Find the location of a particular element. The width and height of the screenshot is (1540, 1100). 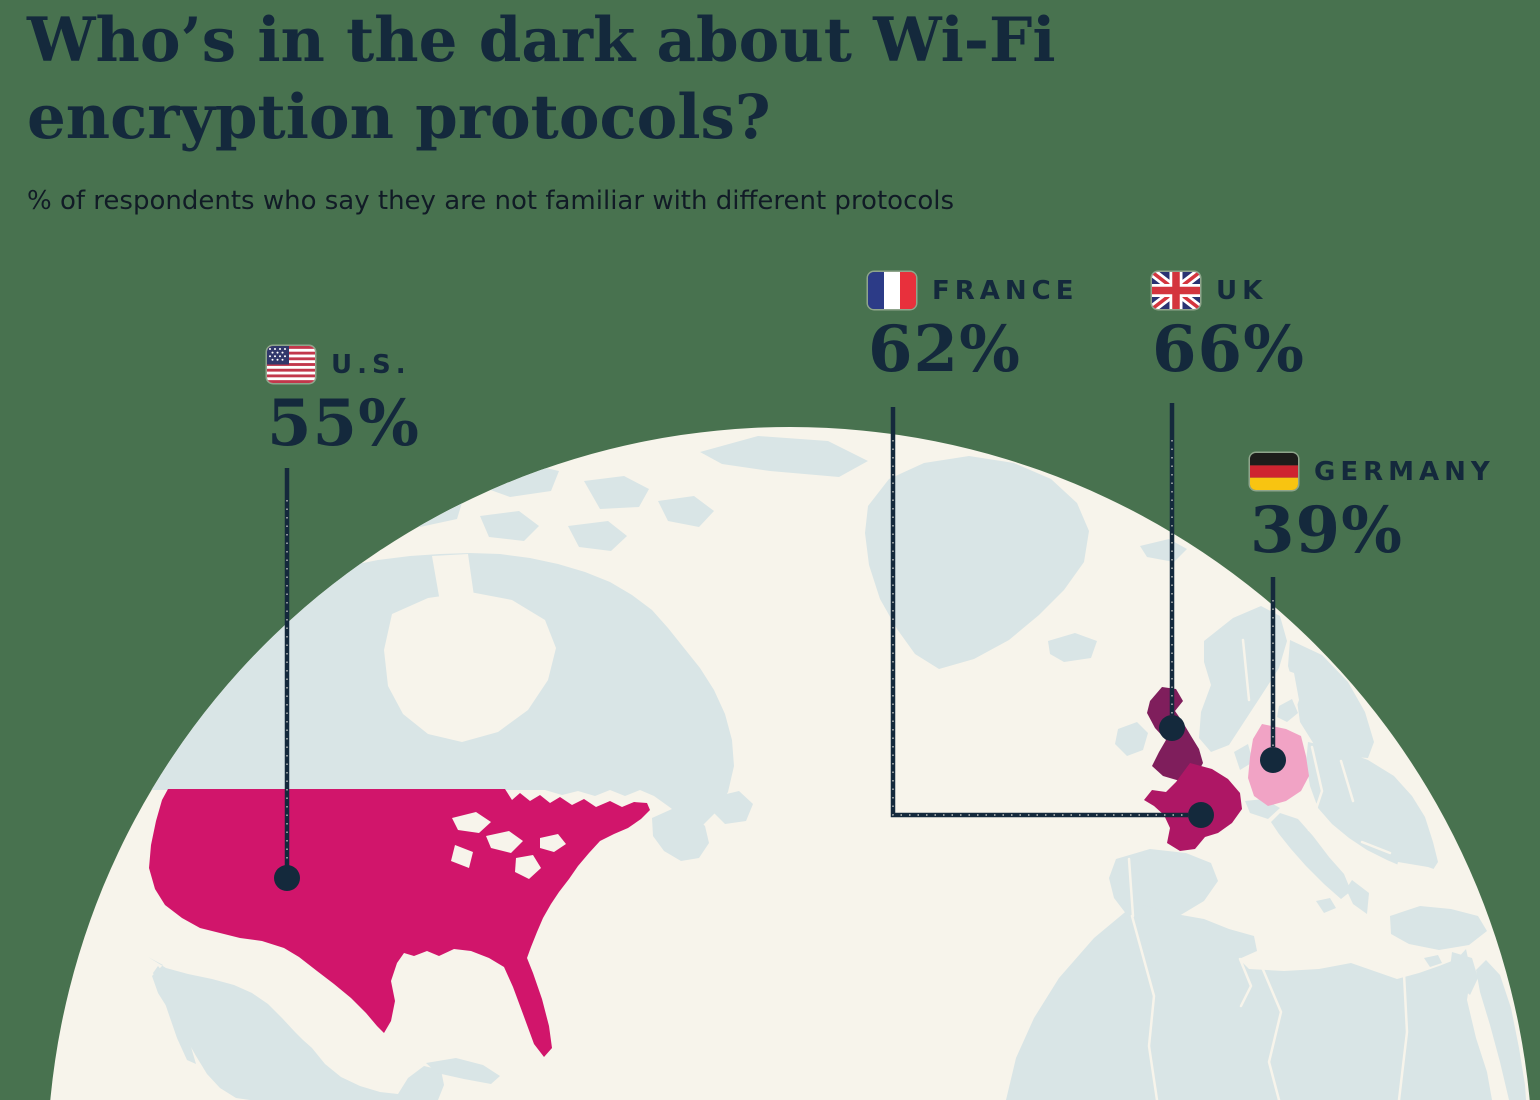

country-name-uk: UK is located at coordinates (1242, 290).